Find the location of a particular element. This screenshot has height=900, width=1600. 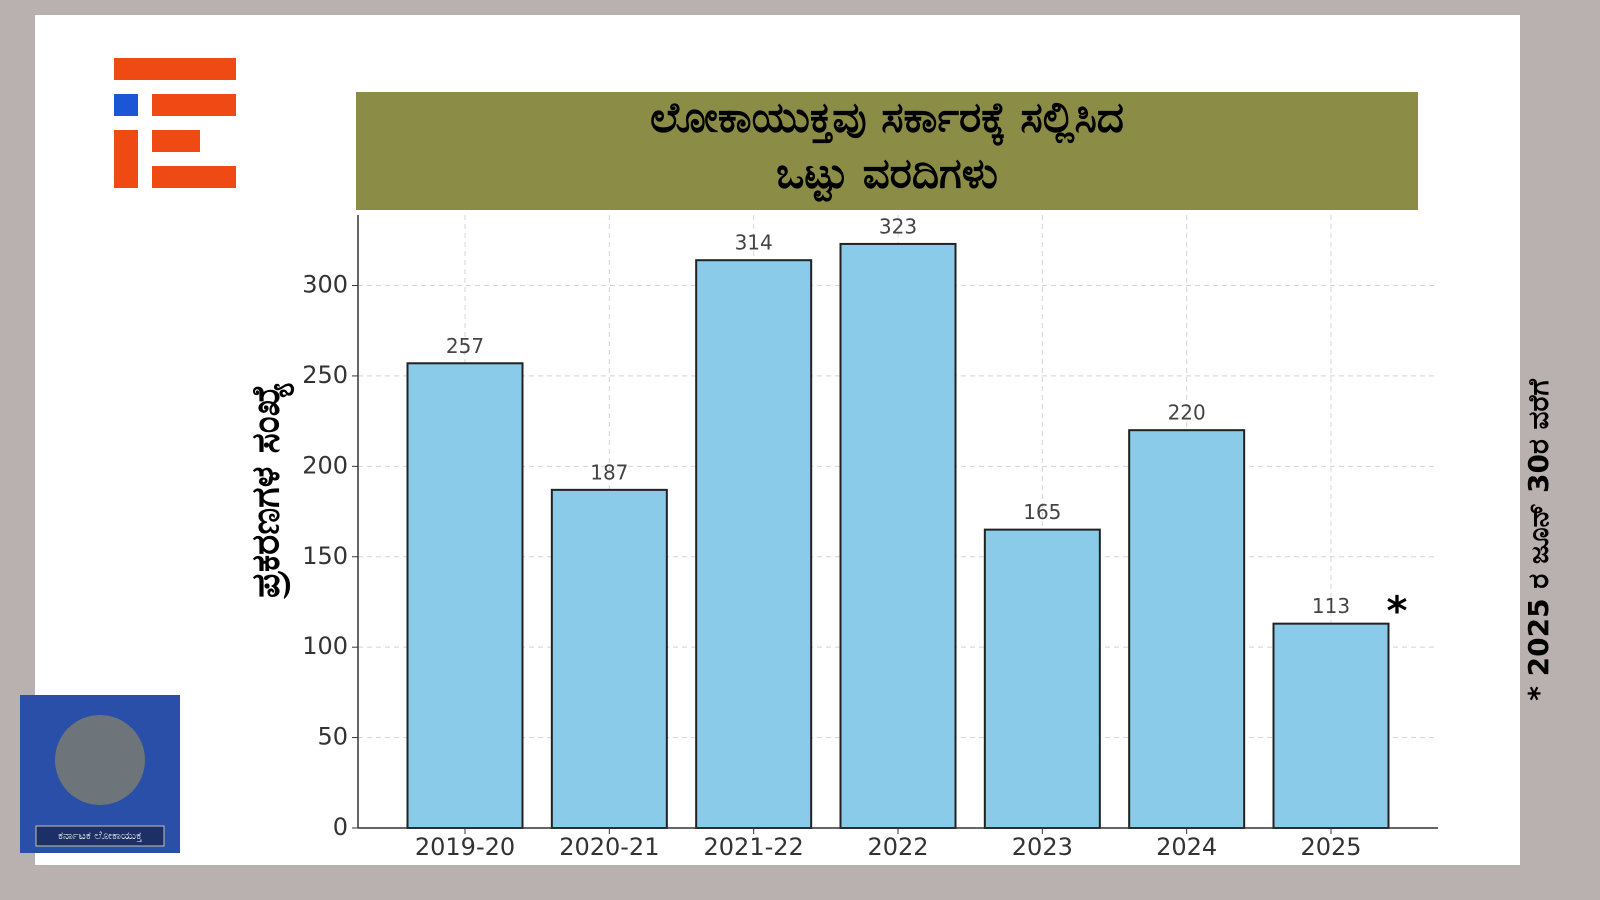

value-label: 323 is located at coordinates (898, 226).